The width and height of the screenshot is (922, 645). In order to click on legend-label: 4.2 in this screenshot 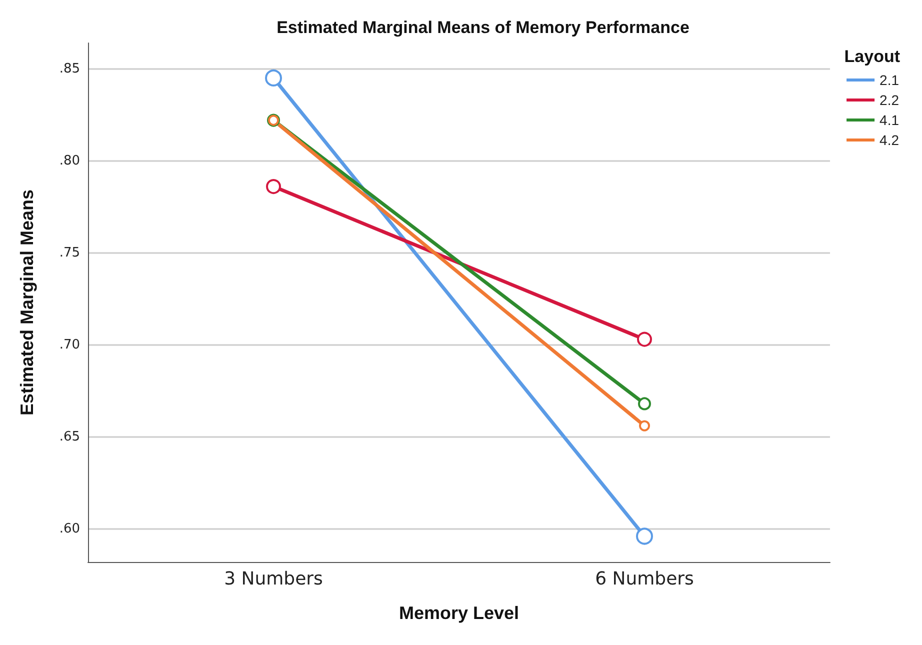, I will do `click(890, 140)`.